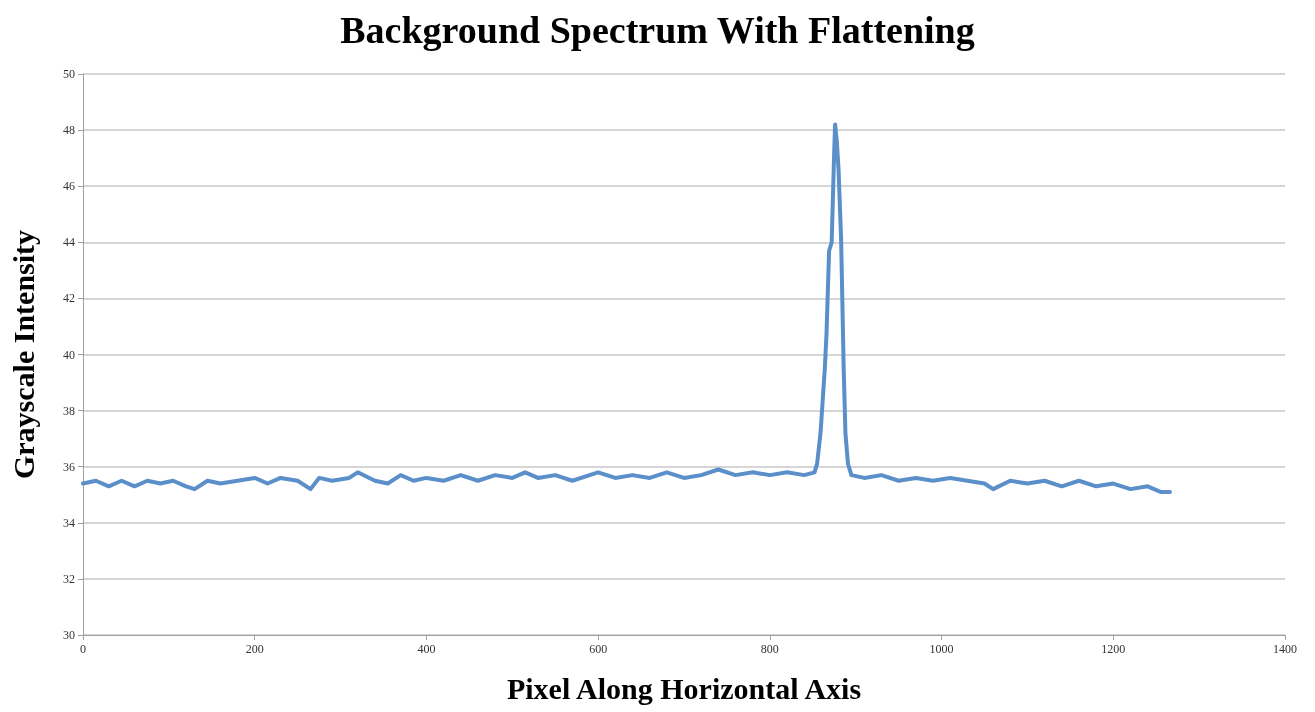 The image size is (1315, 712). Describe the element at coordinates (69, 130) in the screenshot. I see `y-tick-label: 48` at that location.